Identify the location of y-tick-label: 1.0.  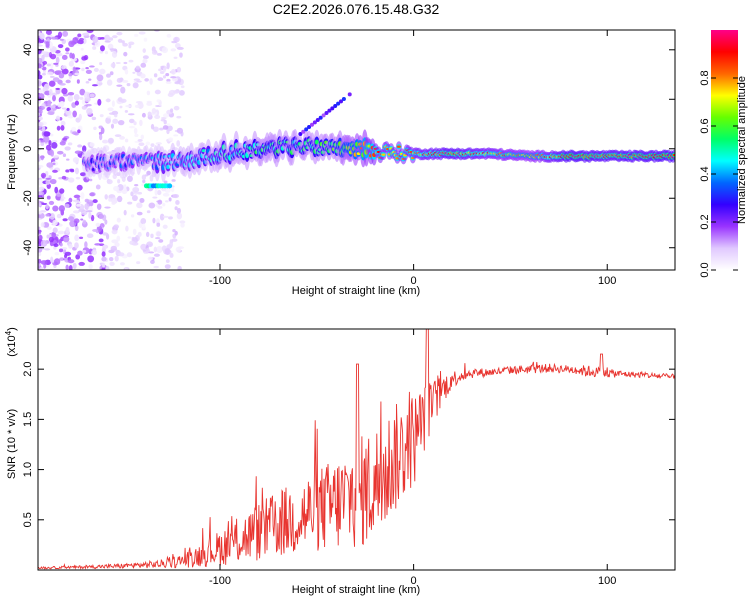
(28, 469).